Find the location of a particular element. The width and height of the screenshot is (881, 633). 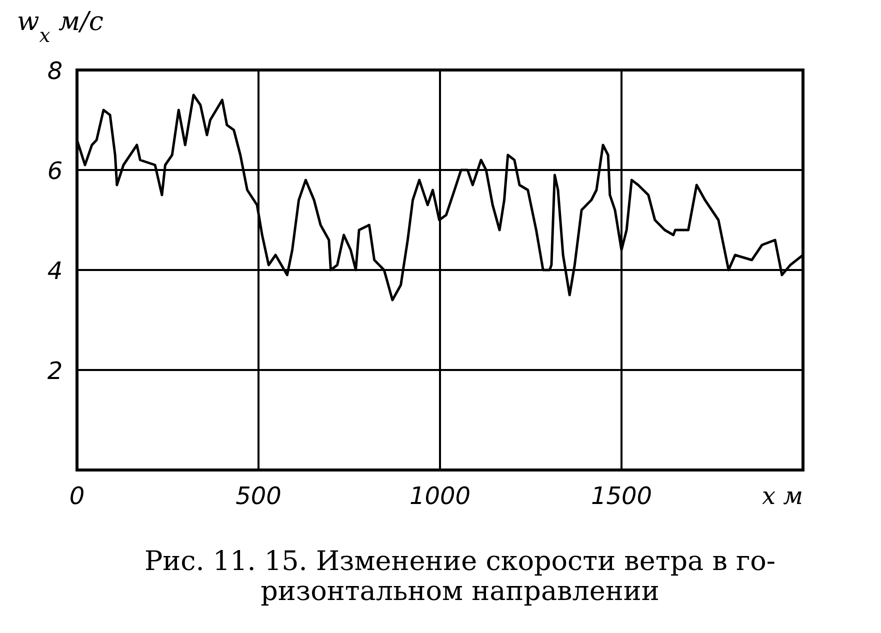

y-tick-label: 4 is located at coordinates (55, 271).